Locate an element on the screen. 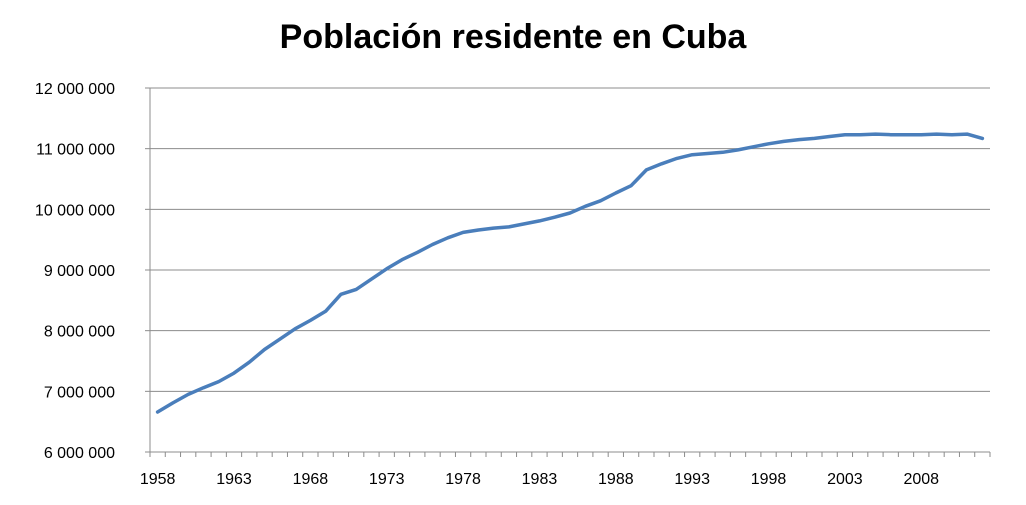  x-tick-label: 1978 is located at coordinates (463, 479).